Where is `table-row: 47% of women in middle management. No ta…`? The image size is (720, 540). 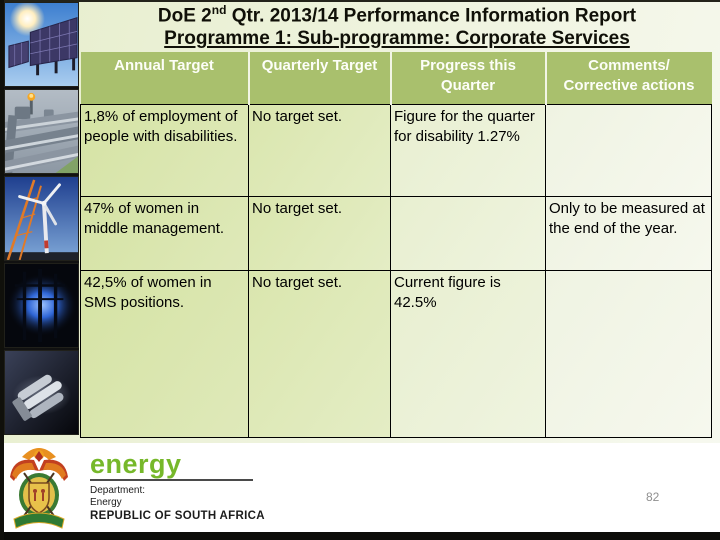
table-row: 47% of women in middle management. No ta… is located at coordinates (396, 233).